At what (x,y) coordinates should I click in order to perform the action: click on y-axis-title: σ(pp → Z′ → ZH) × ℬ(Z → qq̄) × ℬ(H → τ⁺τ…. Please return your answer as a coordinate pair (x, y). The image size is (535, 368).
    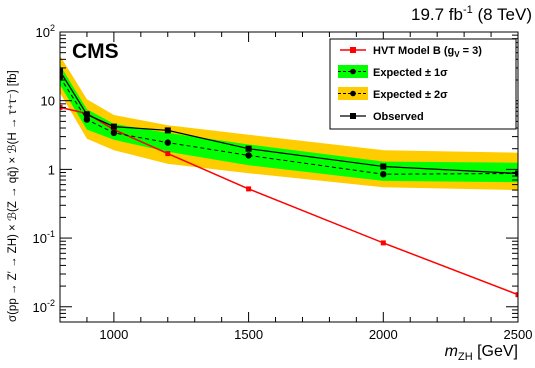
    Looking at the image, I should click on (12, 196).